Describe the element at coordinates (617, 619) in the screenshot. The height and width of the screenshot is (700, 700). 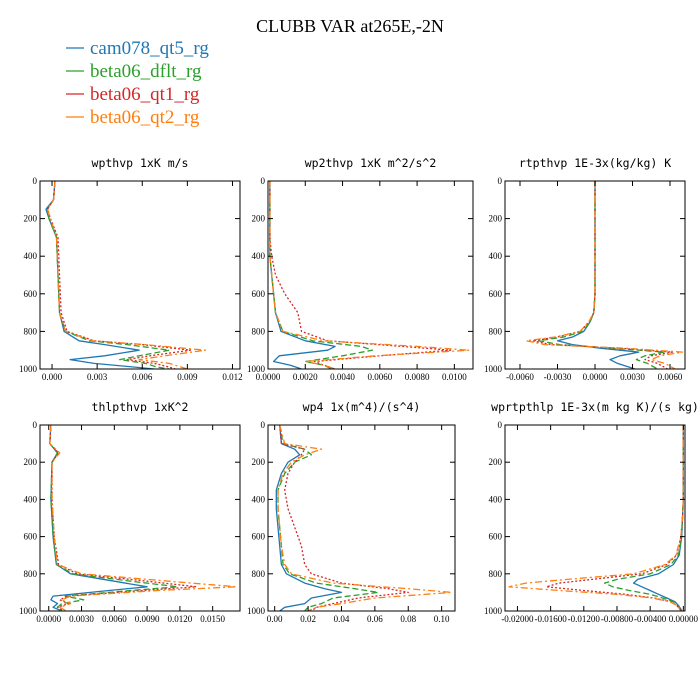
I see `x-tick-label: -0.00800` at that location.